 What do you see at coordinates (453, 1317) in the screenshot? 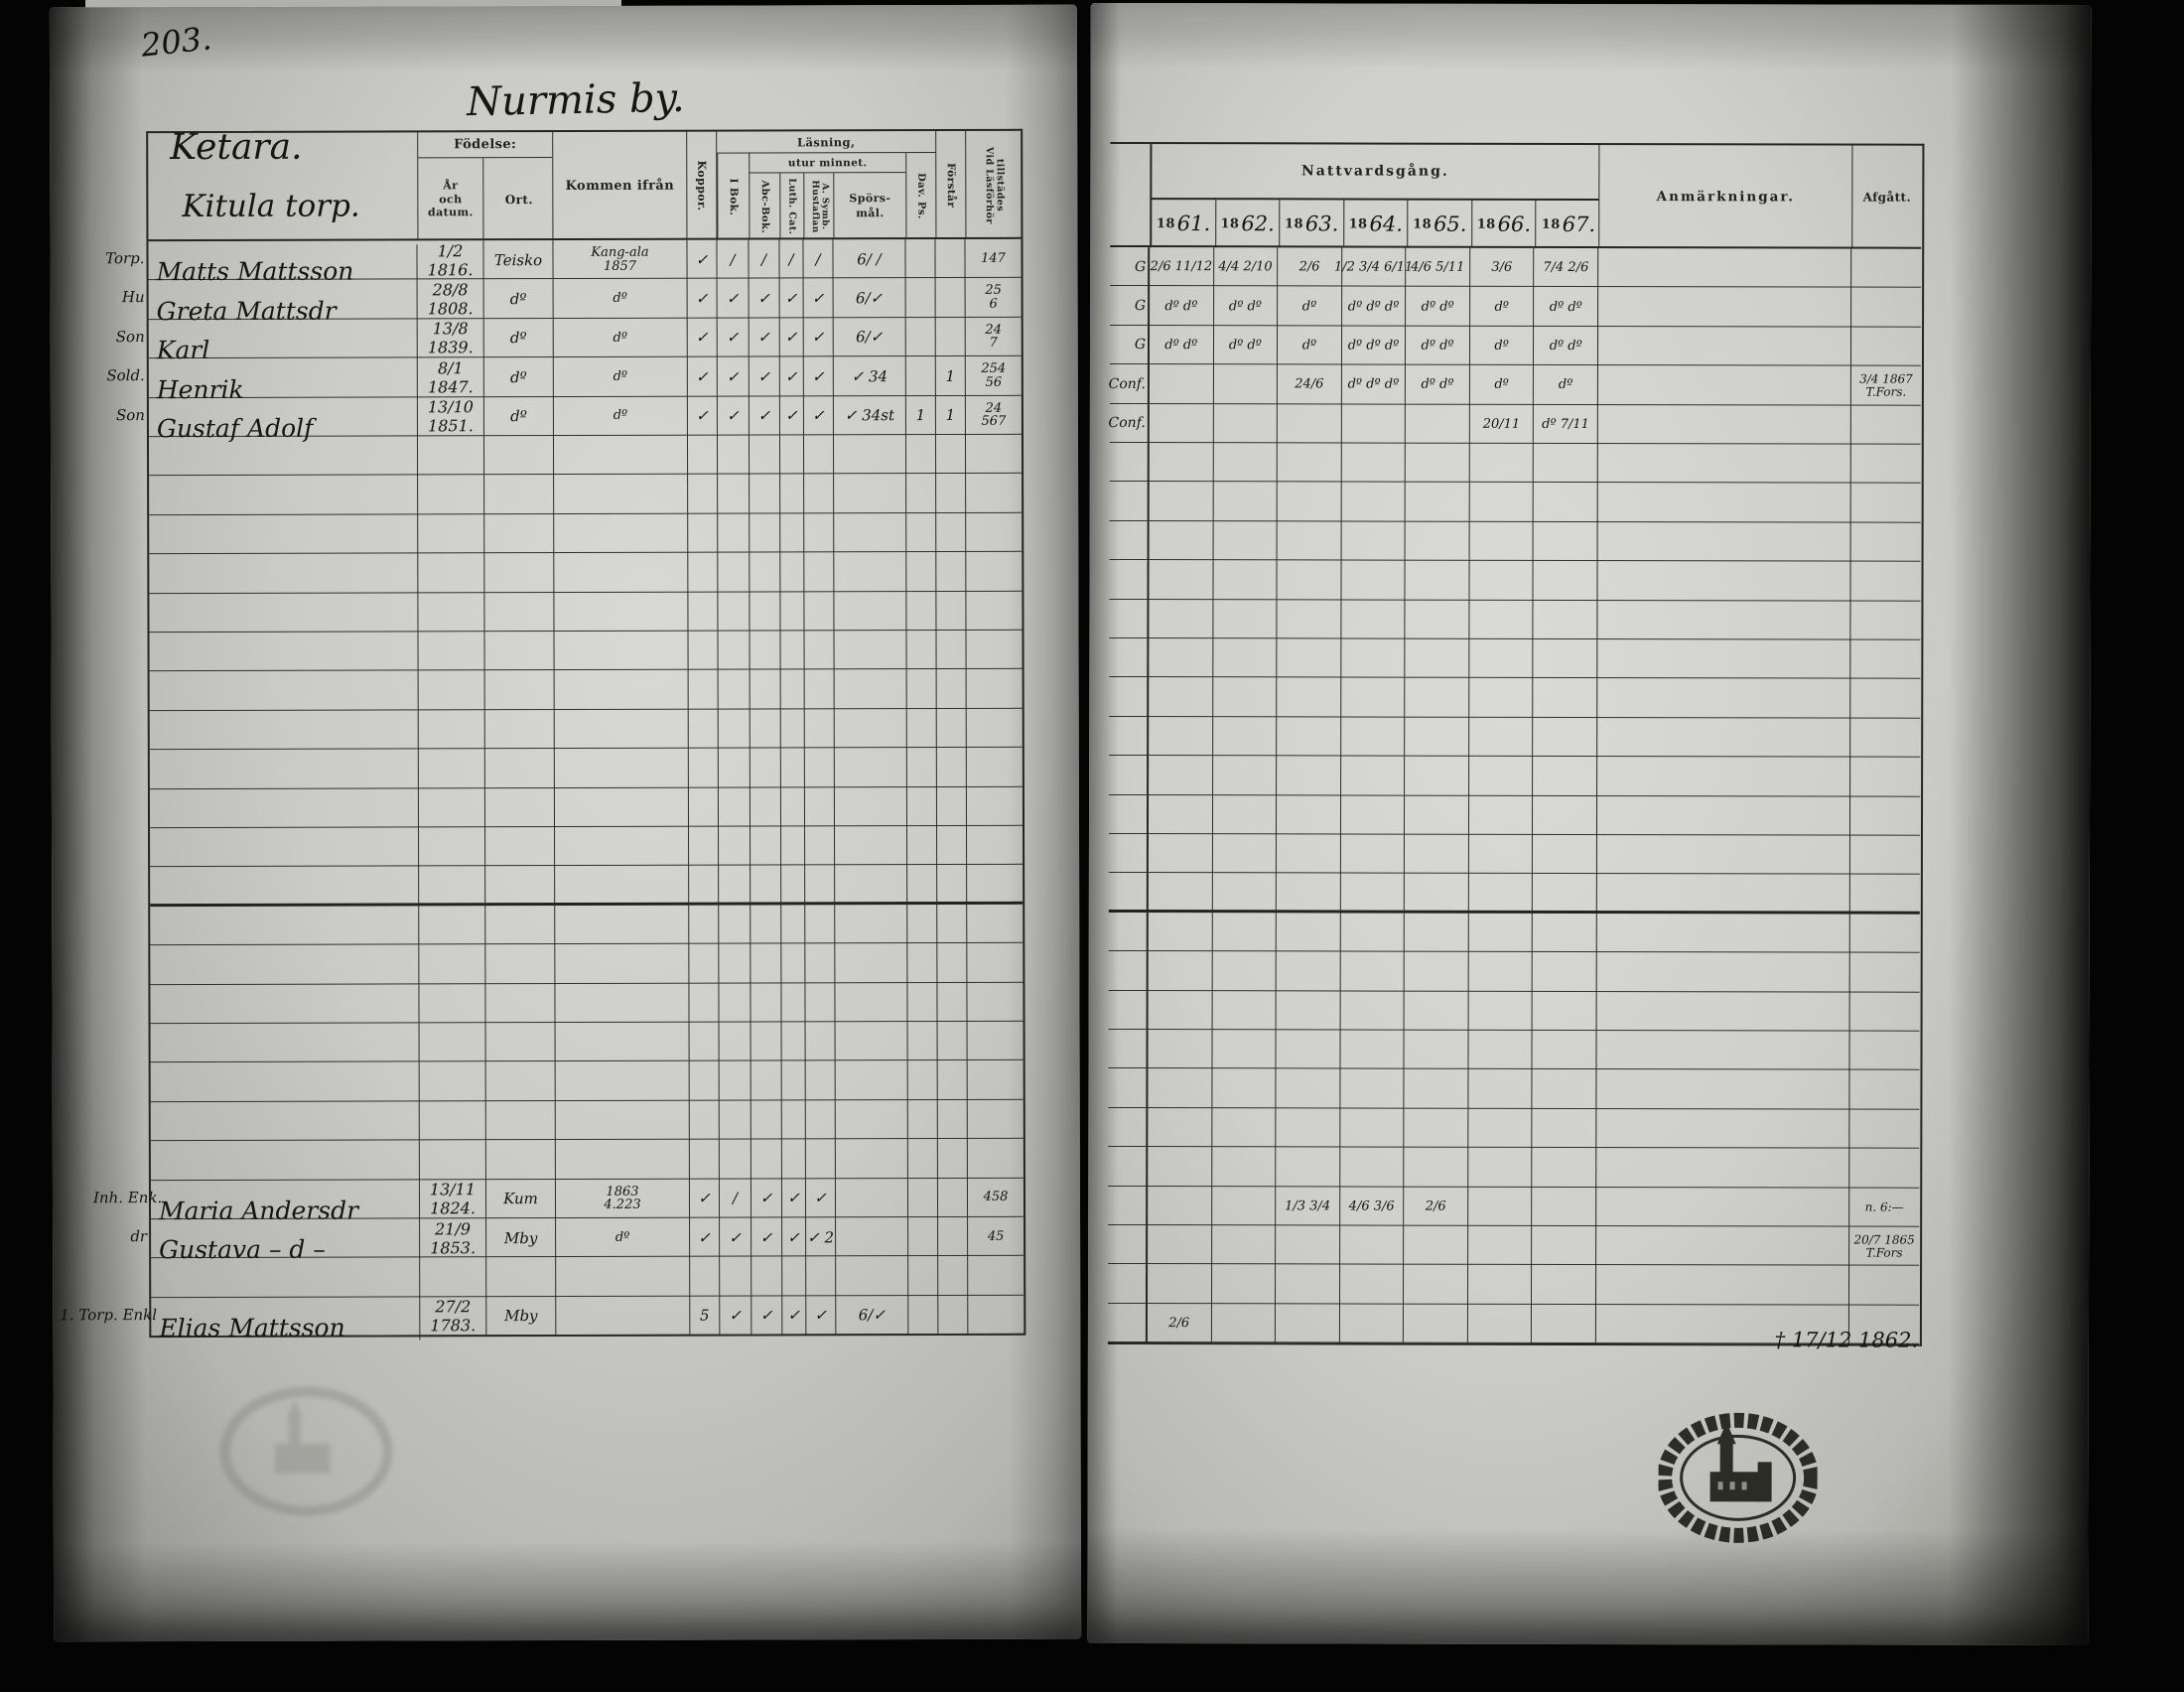
I see `cell-born: 27/2 1783.` at bounding box center [453, 1317].